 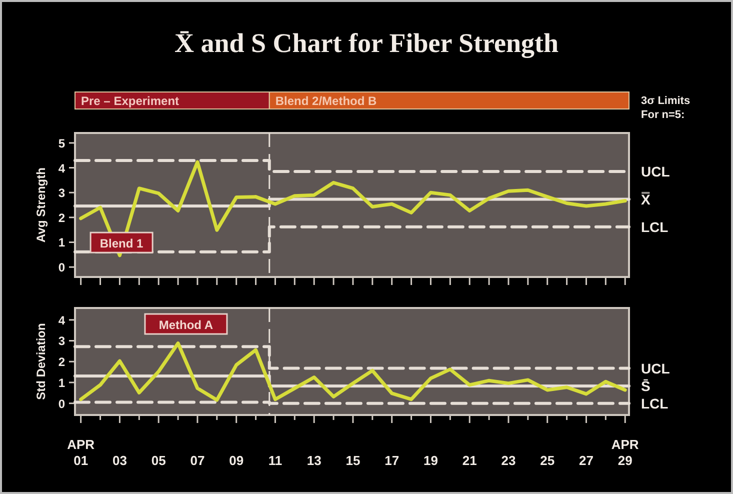 I want to click on x-tick-label: 17, so click(x=392, y=460).